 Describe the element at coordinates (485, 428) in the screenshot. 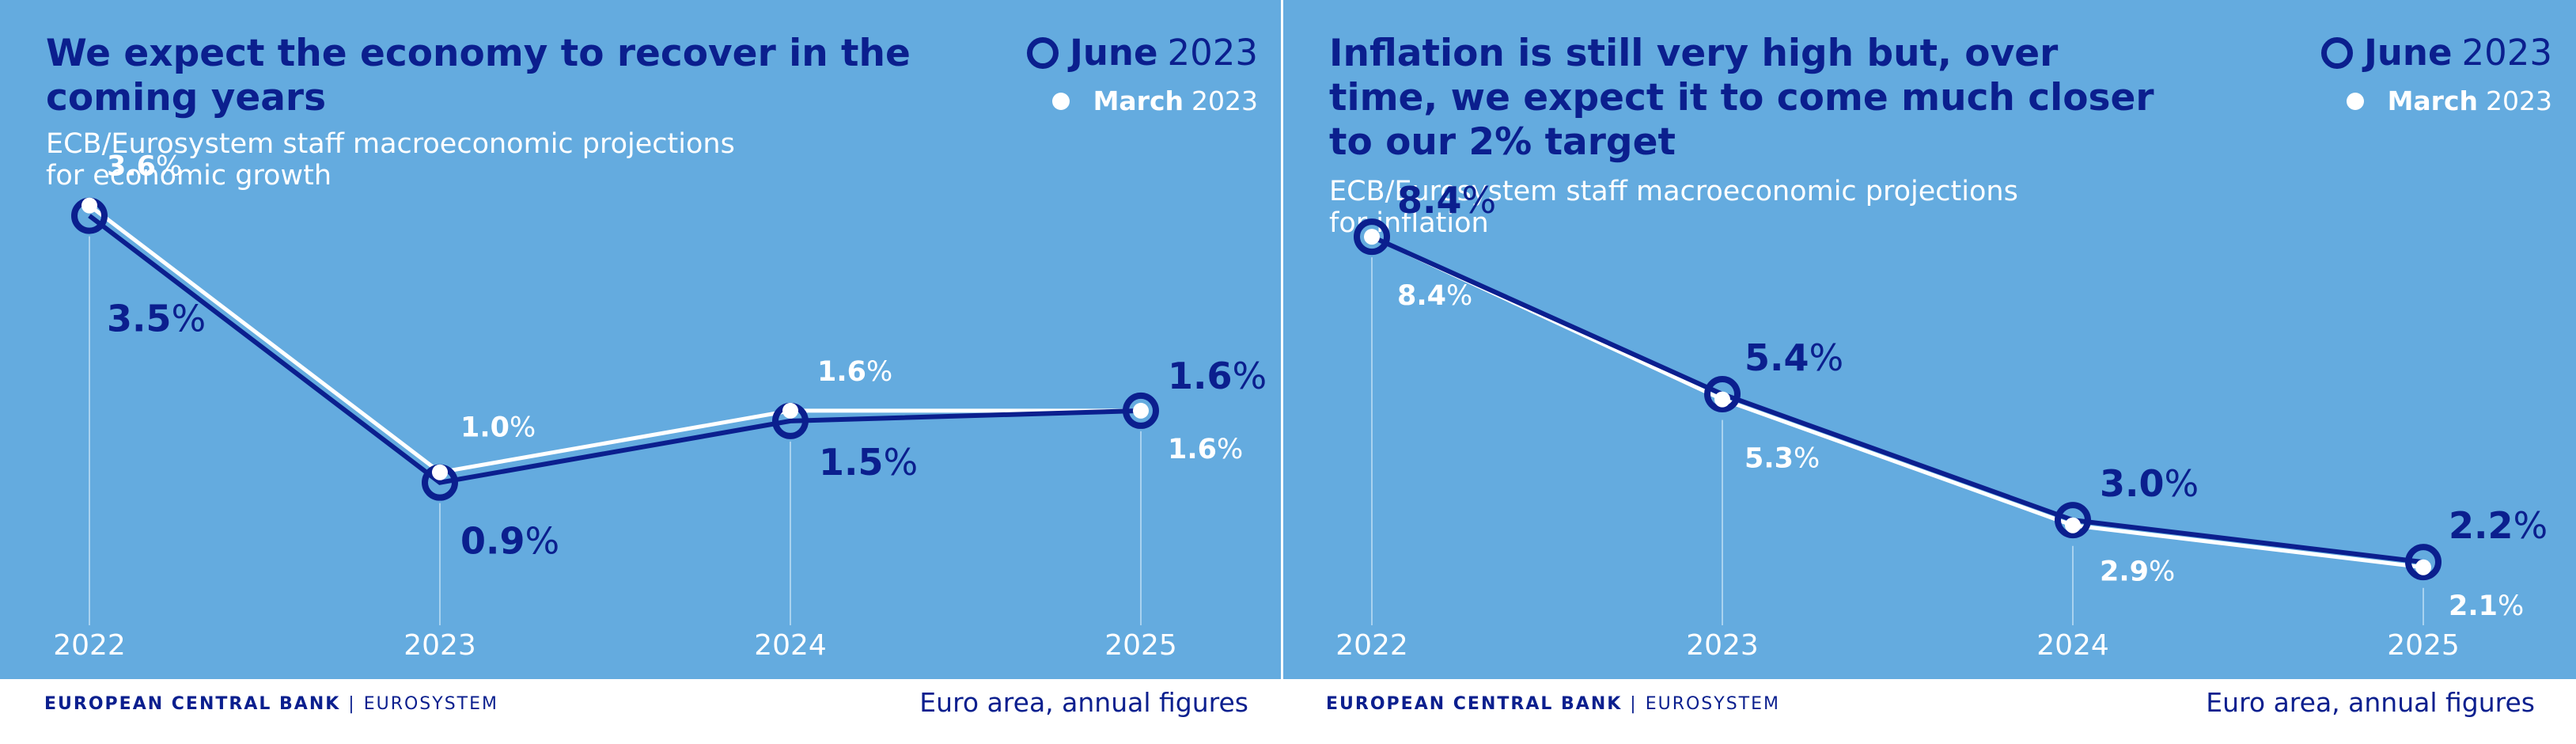

I see `label-number: 1.0` at that location.